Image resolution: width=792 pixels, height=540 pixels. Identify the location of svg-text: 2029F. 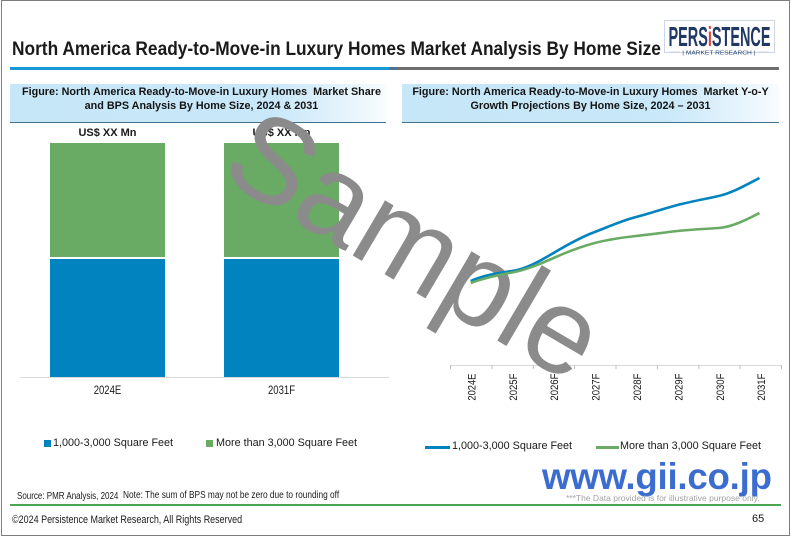
(679, 386).